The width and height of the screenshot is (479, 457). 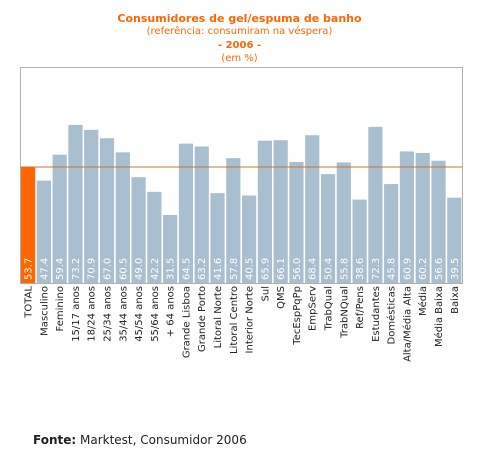 I want to click on data-label: 70.9, so click(x=92, y=269).